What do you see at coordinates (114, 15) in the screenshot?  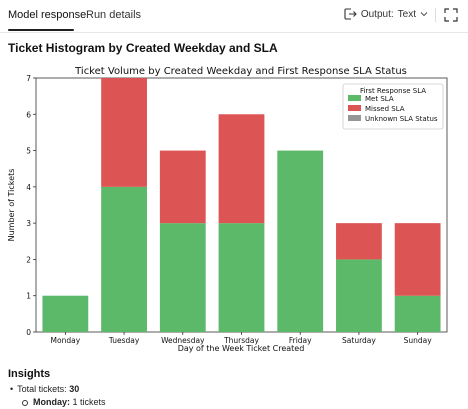 I see `tab-run-details: Run details` at bounding box center [114, 15].